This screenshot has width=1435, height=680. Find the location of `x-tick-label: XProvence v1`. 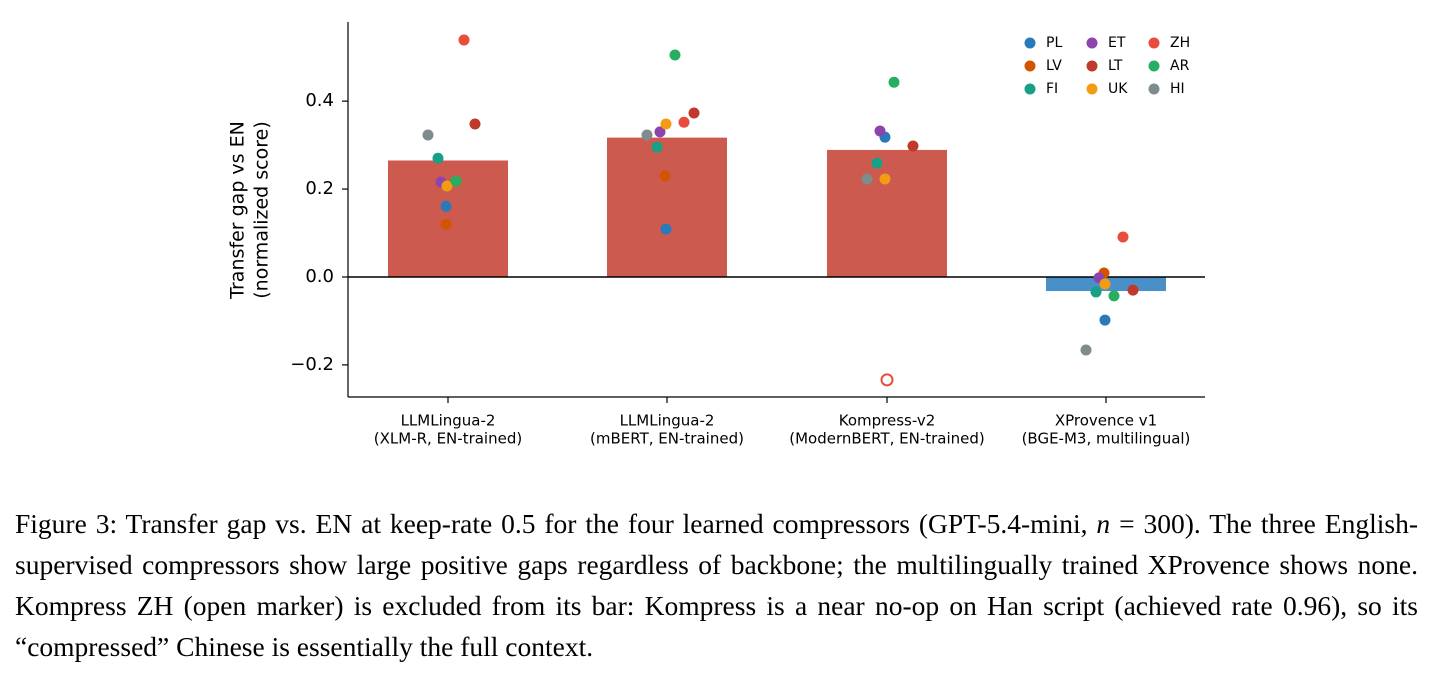

x-tick-label: XProvence v1 is located at coordinates (1106, 421).